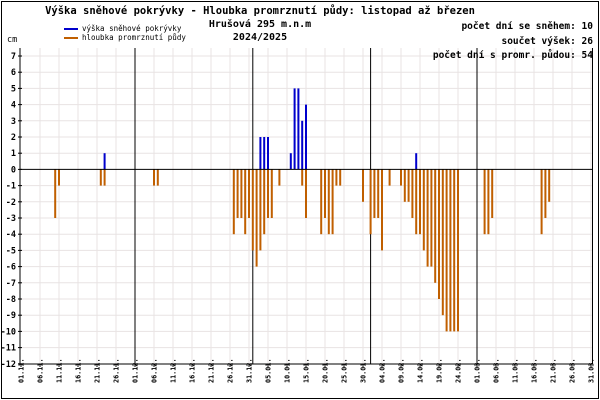  I want to click on x-tick-label: 31.03., so click(592, 370).